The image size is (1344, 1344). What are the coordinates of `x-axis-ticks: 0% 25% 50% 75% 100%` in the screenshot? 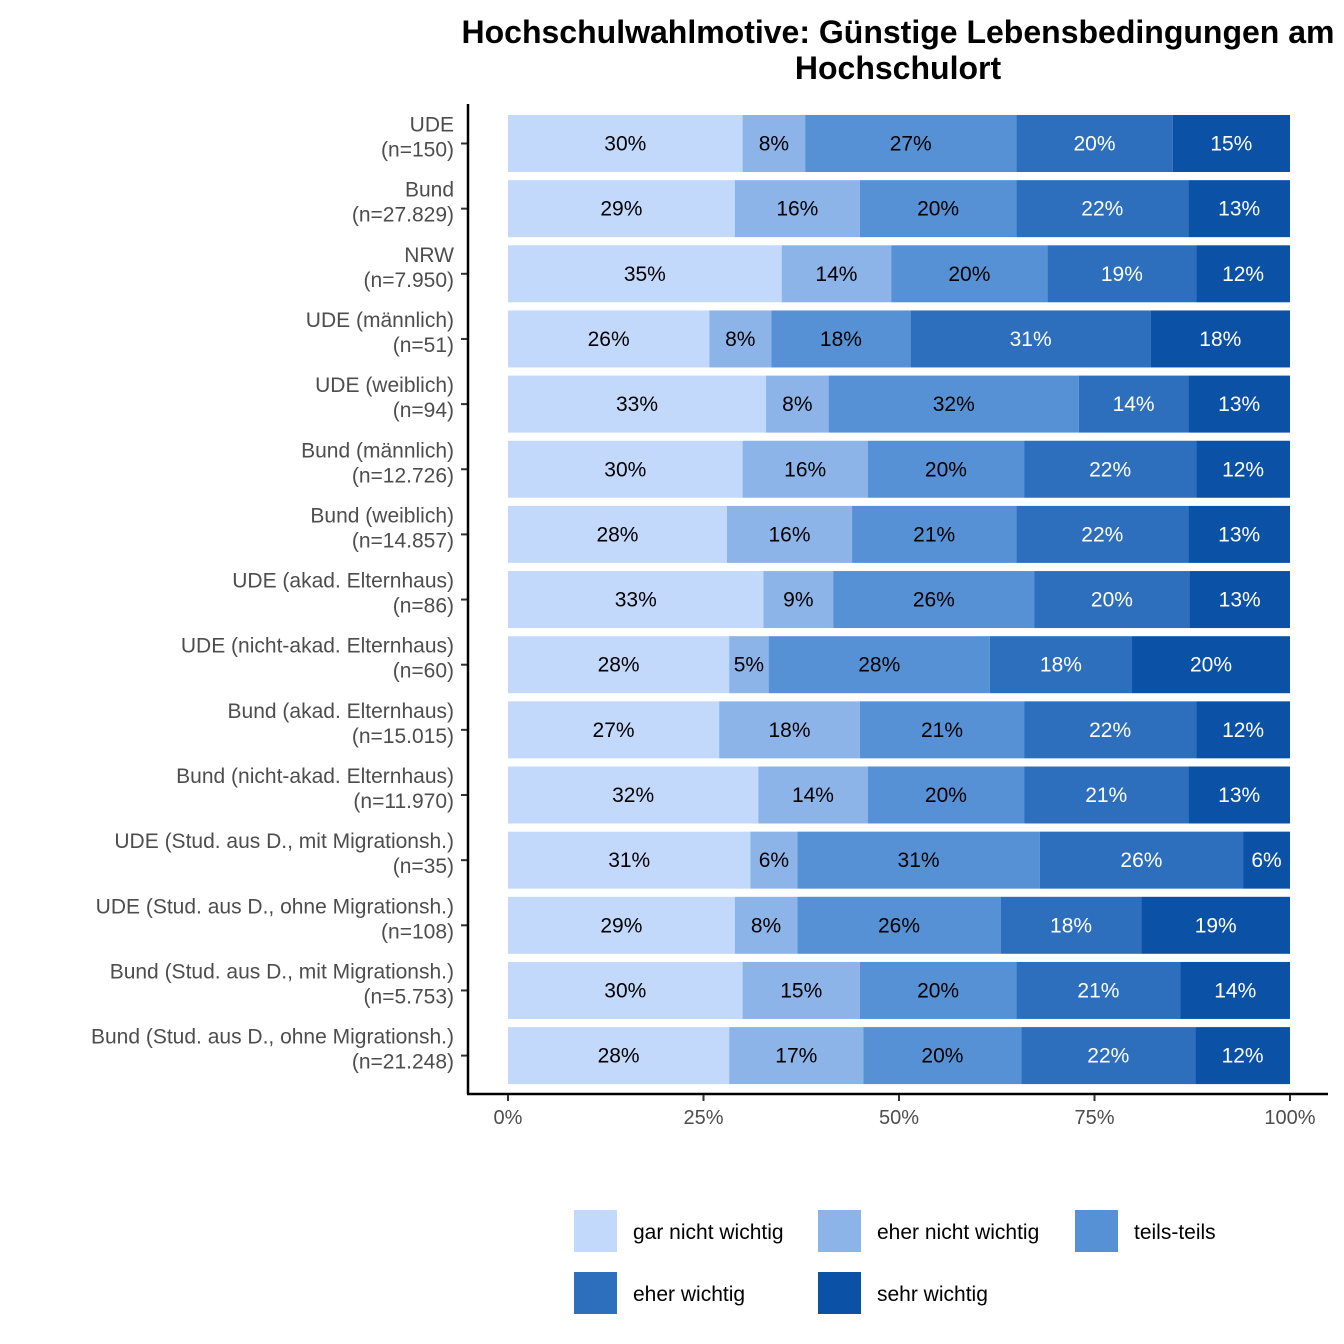 It's located at (905, 1112).